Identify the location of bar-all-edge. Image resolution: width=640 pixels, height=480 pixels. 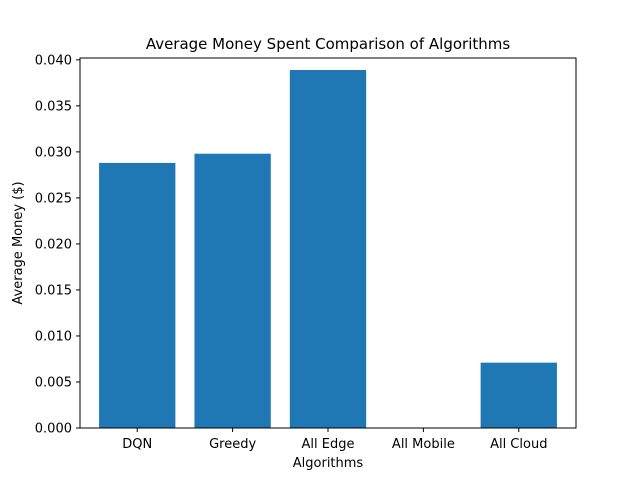
(328, 248).